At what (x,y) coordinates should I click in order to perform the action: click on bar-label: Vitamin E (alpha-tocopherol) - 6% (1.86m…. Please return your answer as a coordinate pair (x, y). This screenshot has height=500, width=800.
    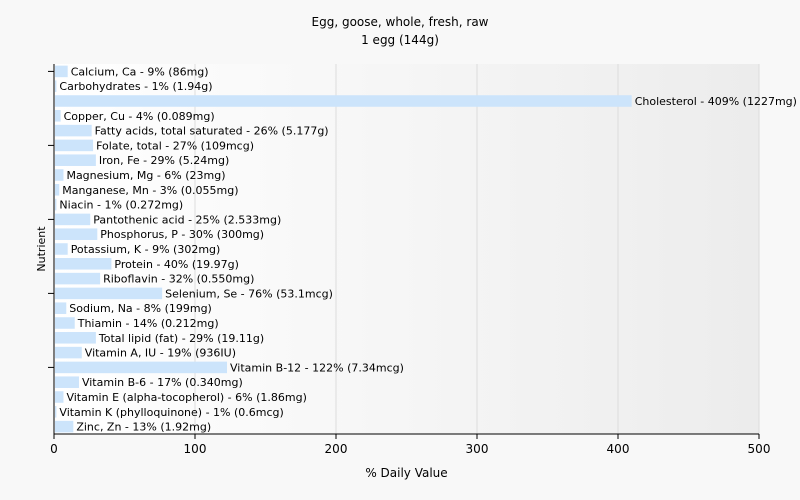
    Looking at the image, I should click on (186, 397).